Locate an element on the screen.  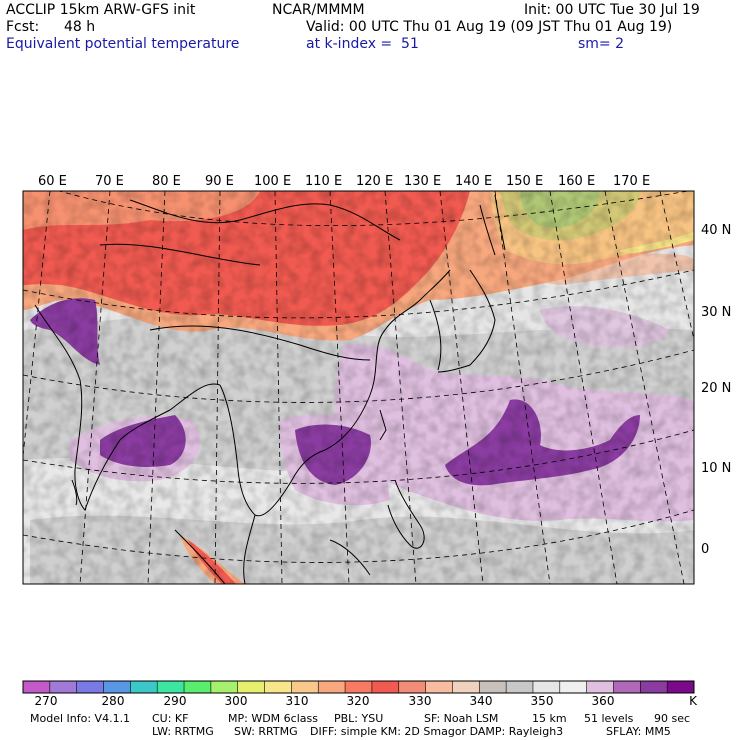
forecast-label: Fcst: is located at coordinates (23, 27).